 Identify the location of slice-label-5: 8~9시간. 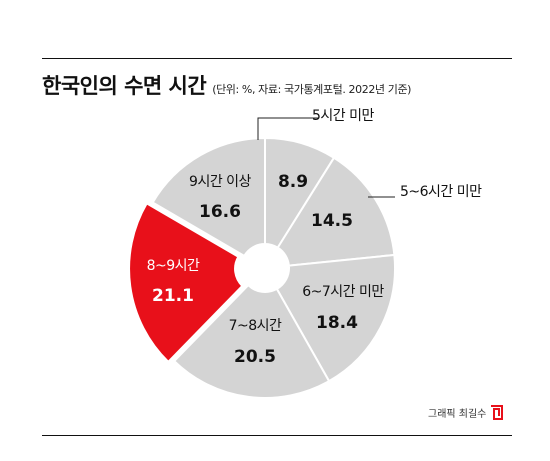
(173, 266).